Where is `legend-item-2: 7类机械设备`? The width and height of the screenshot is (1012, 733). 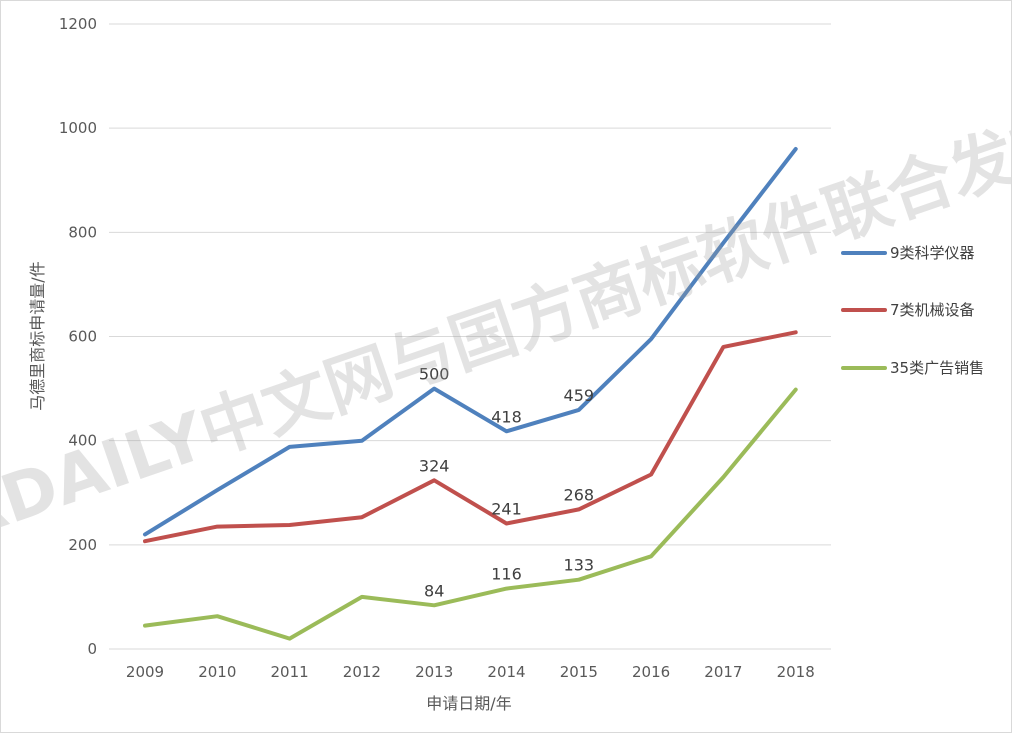
legend-item-2: 7类机械设备 is located at coordinates (908, 310).